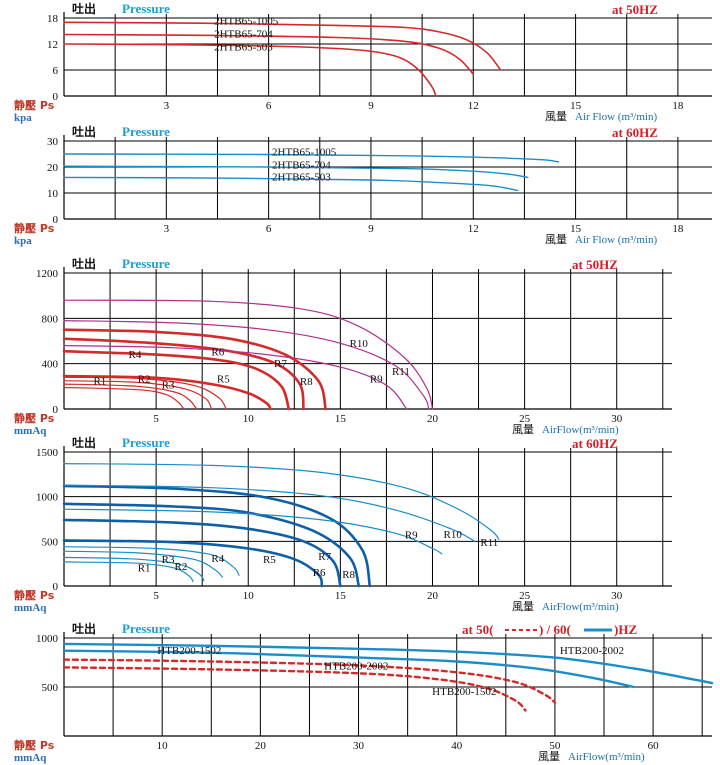  Describe the element at coordinates (56, 410) in the screenshot. I see `y-tick-label: 0` at that location.